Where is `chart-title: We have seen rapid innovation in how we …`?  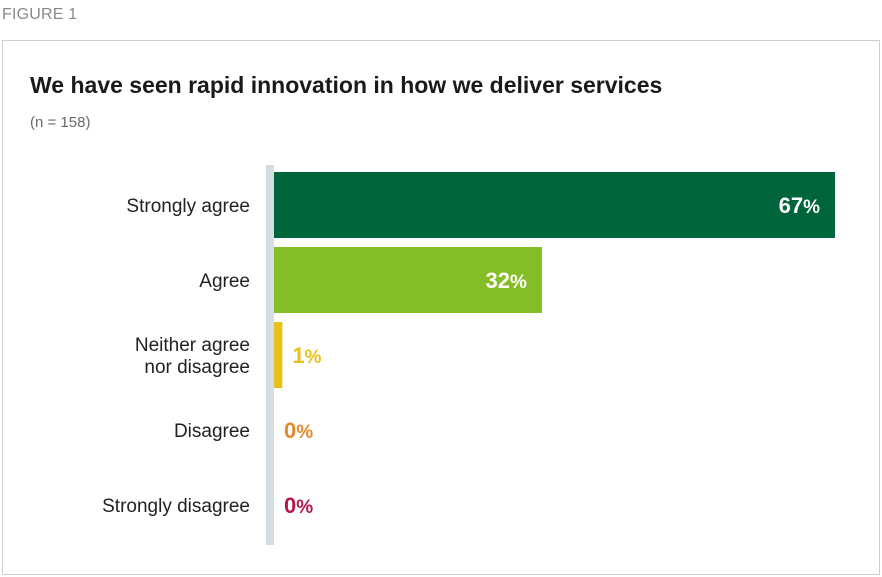
chart-title: We have seen rapid innovation in how we … is located at coordinates (346, 85).